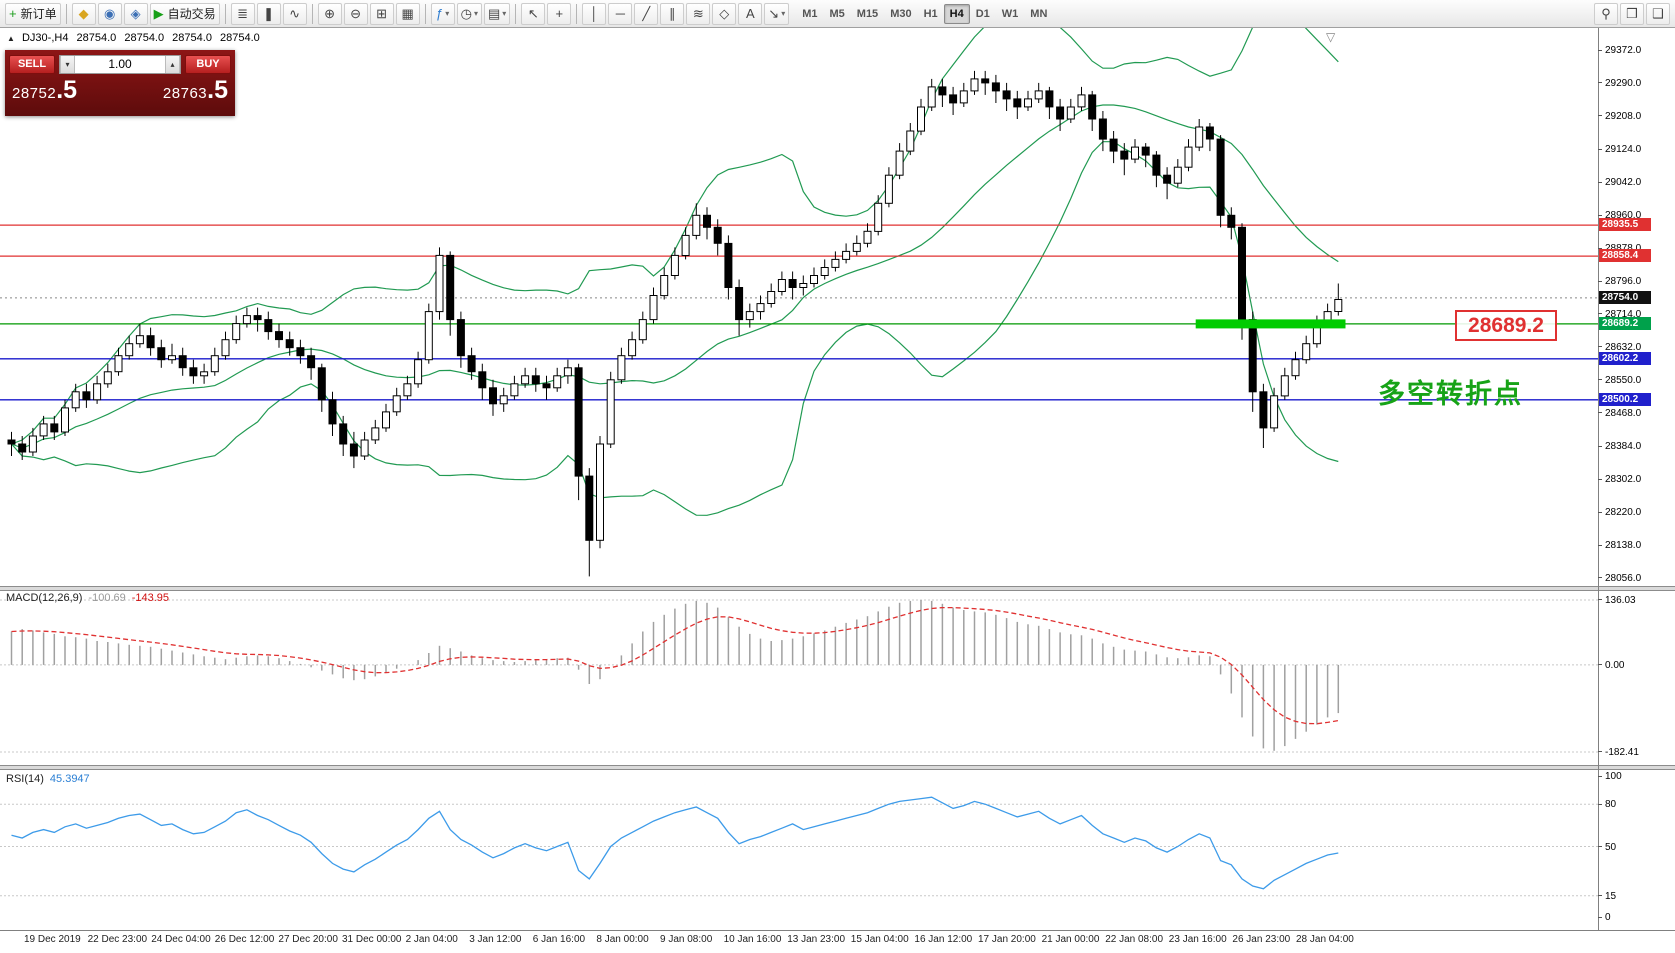 The height and width of the screenshot is (953, 1675). I want to click on collapse-triangle-icon: ▲, so click(11, 38).